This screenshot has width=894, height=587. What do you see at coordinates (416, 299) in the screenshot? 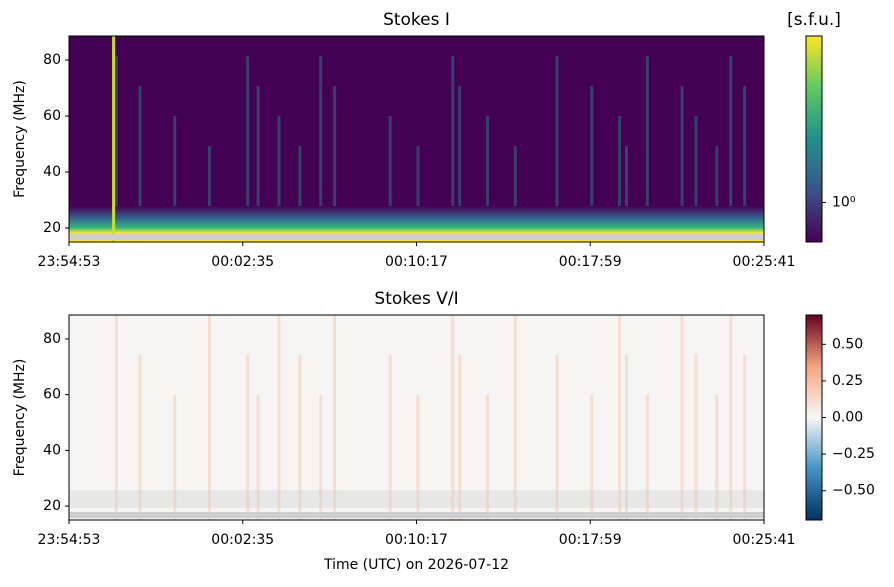
I see `panel-title: Stokes V/I` at bounding box center [416, 299].